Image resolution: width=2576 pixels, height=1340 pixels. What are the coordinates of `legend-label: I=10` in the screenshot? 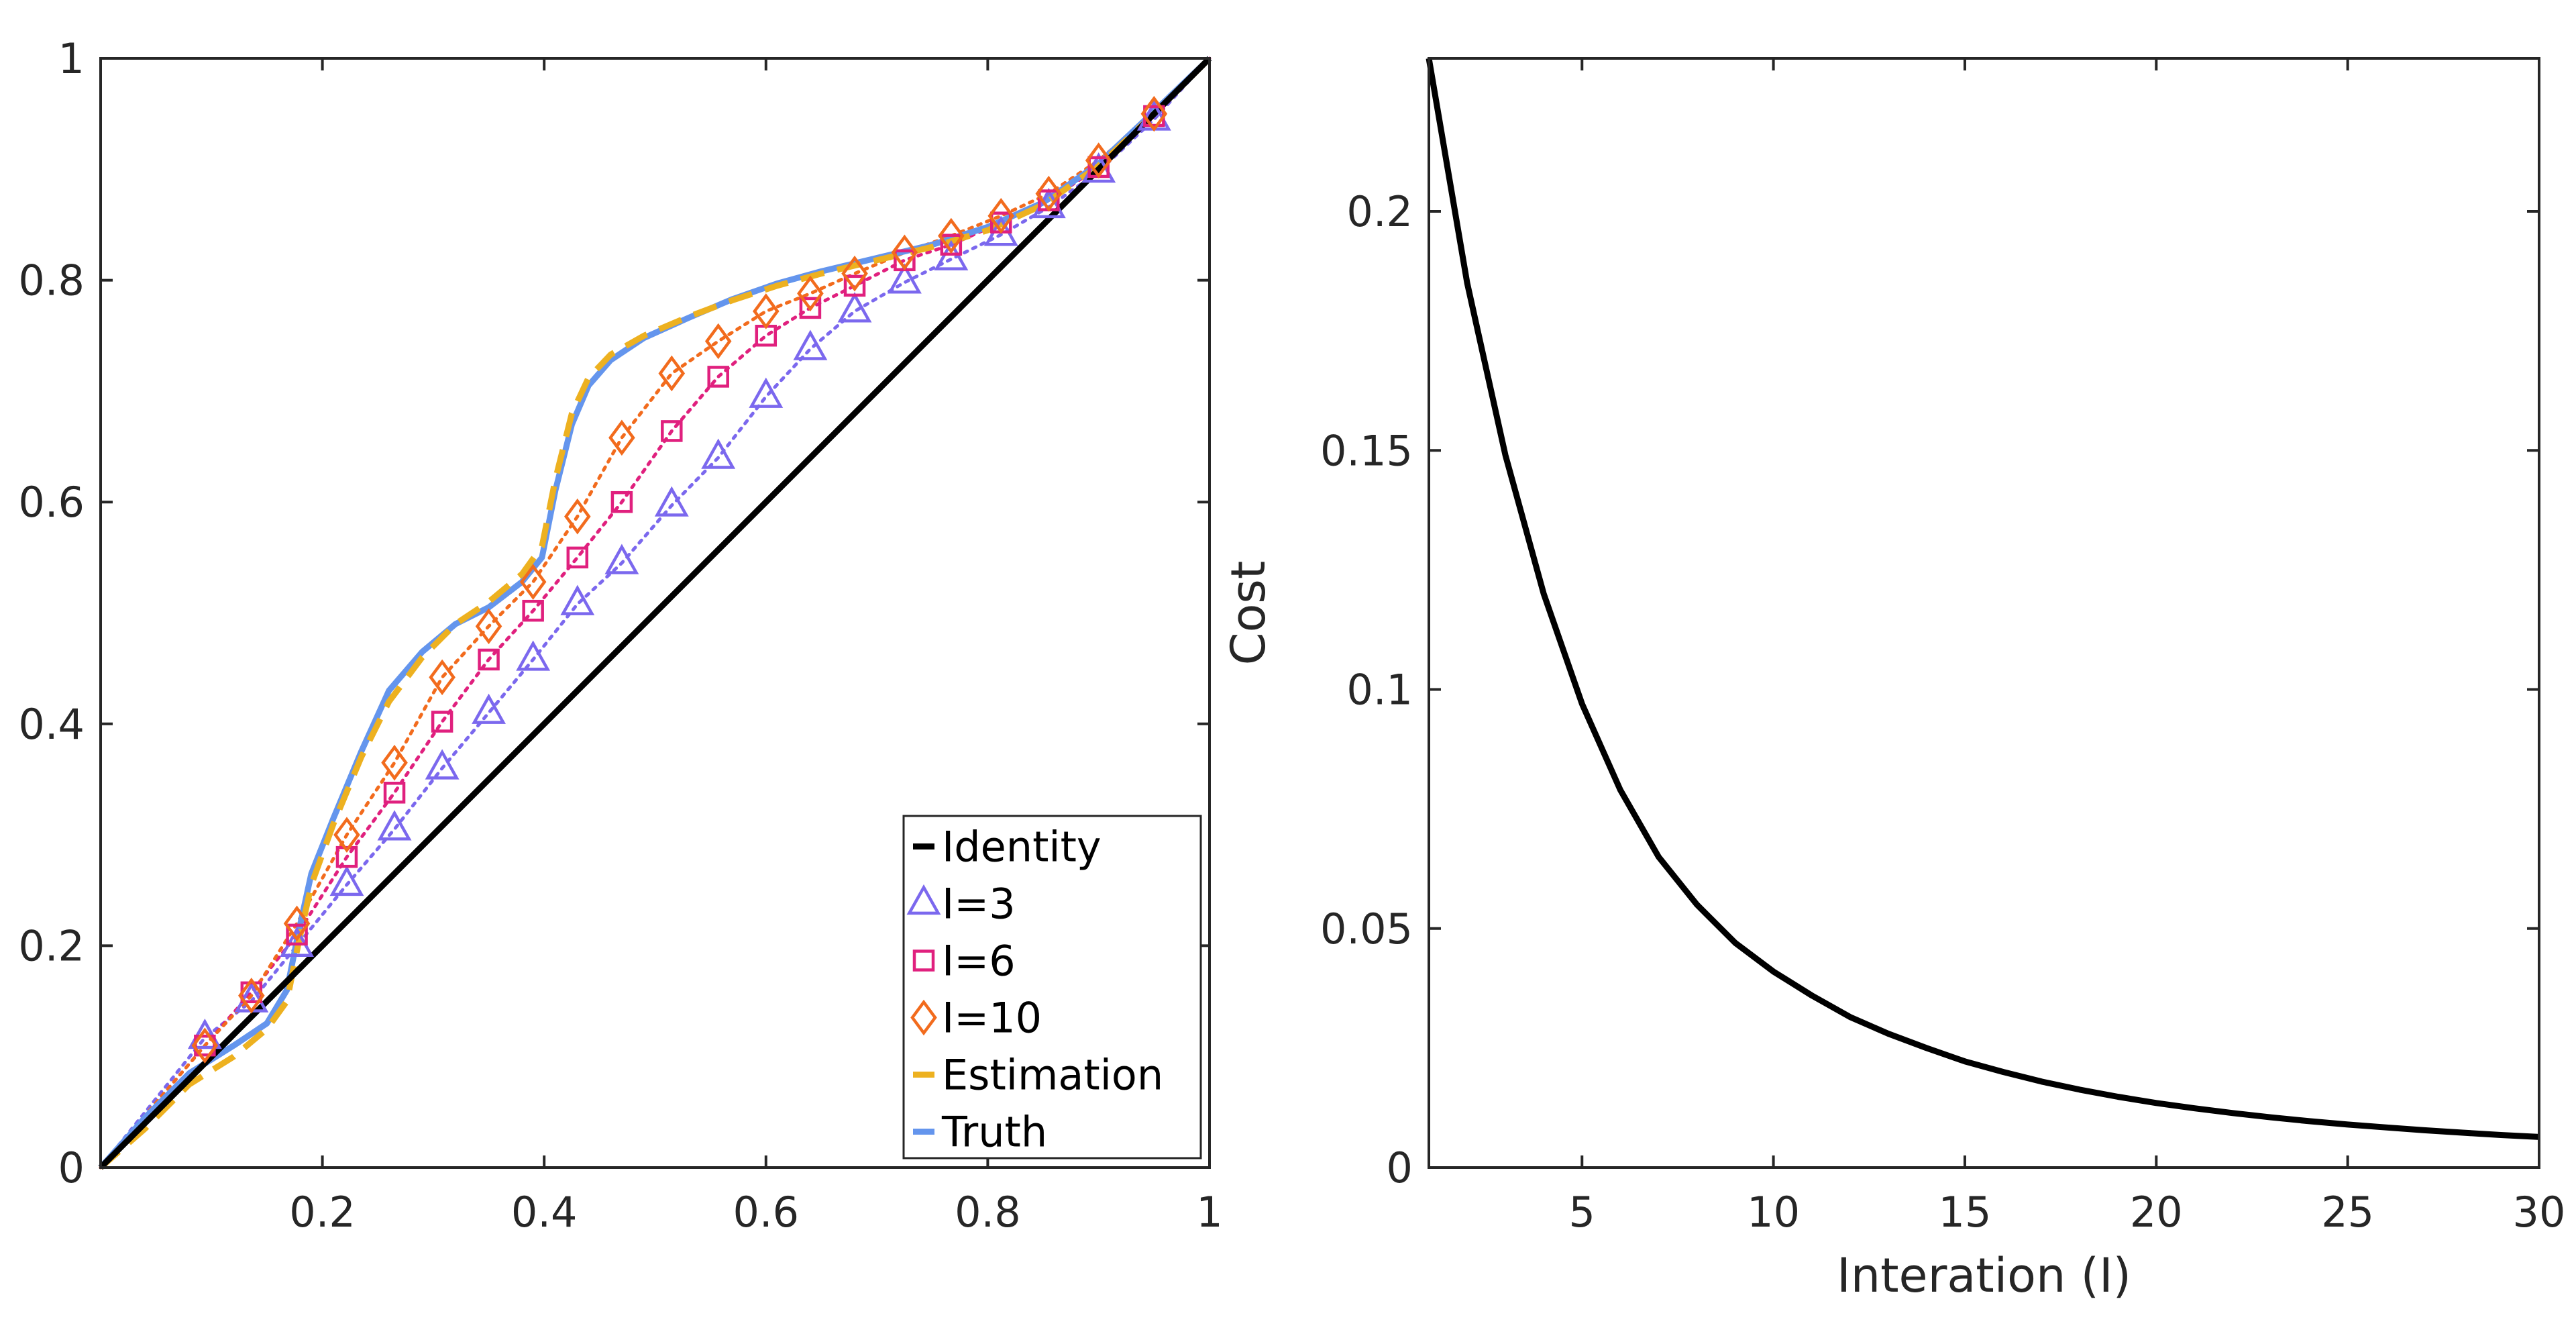 It's located at (992, 1018).